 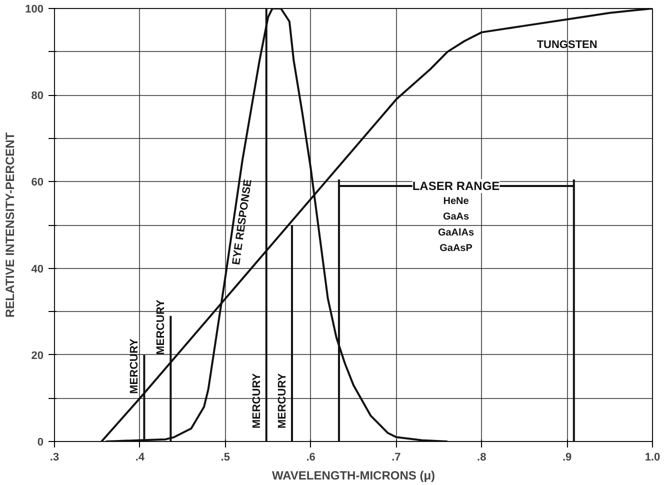 I want to click on x-tick-label: .8, so click(x=481, y=458).